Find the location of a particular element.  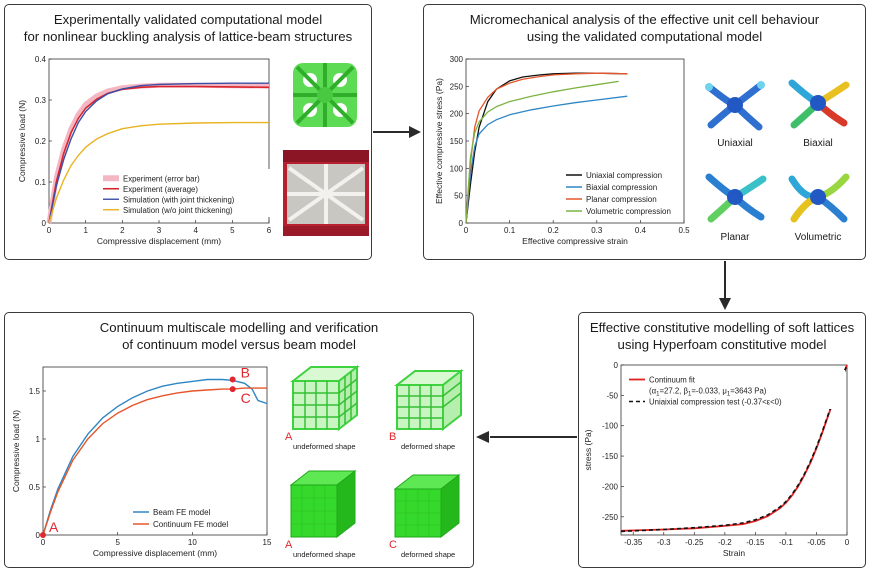

x-axis-label: Strain is located at coordinates (734, 553).